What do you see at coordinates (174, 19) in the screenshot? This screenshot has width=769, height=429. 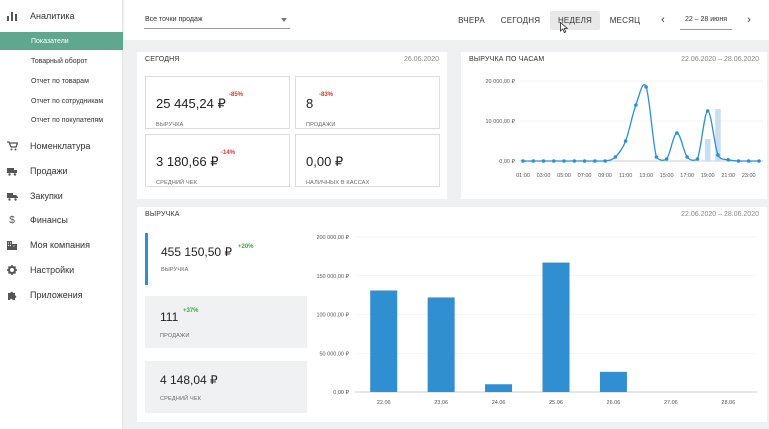 I see `store-select-value: Все точки продаж` at bounding box center [174, 19].